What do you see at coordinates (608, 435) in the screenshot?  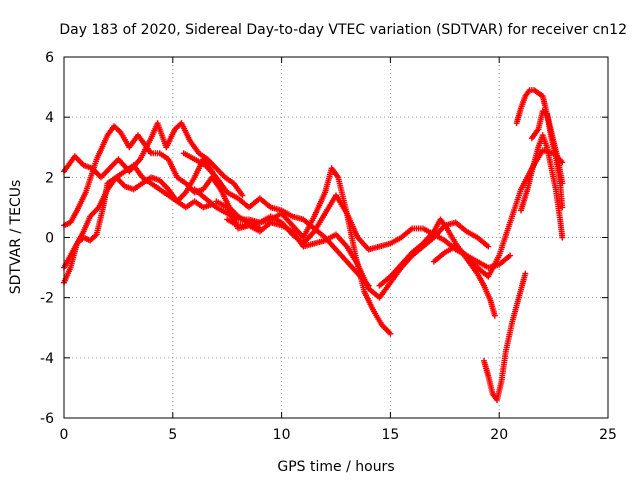 I see `x-tick-label: 25` at bounding box center [608, 435].